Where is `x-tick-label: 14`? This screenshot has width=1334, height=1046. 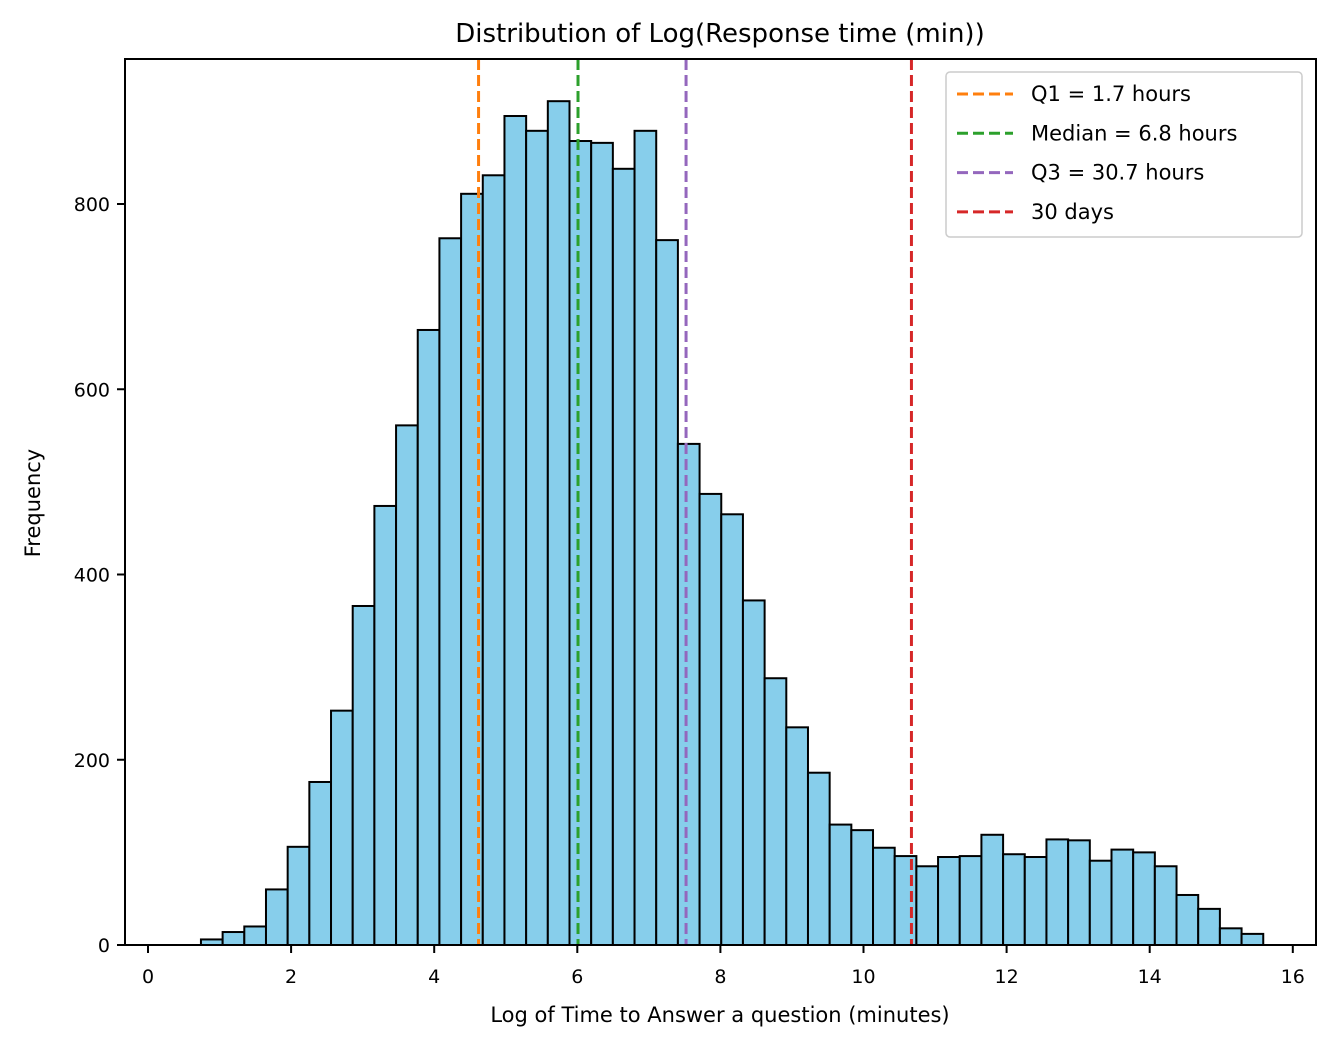
x-tick-label: 14 is located at coordinates (1150, 977).